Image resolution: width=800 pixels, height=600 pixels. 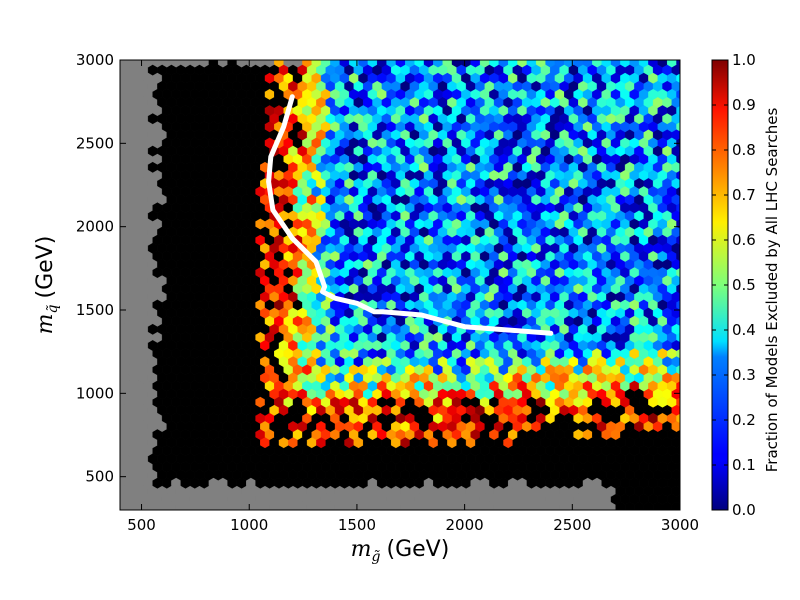 What do you see at coordinates (744, 330) in the screenshot?
I see `colorbar-tick-label: 0.4` at bounding box center [744, 330].